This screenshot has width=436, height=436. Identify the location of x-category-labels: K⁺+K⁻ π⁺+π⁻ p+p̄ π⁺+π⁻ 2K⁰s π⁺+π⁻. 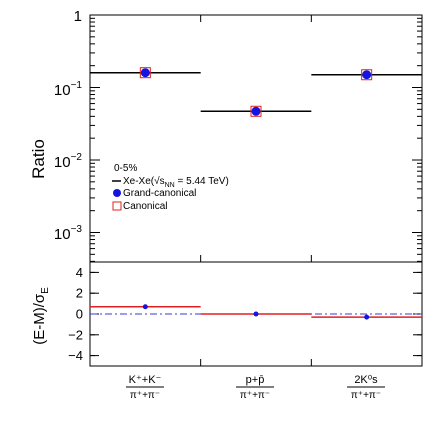
(255, 387).